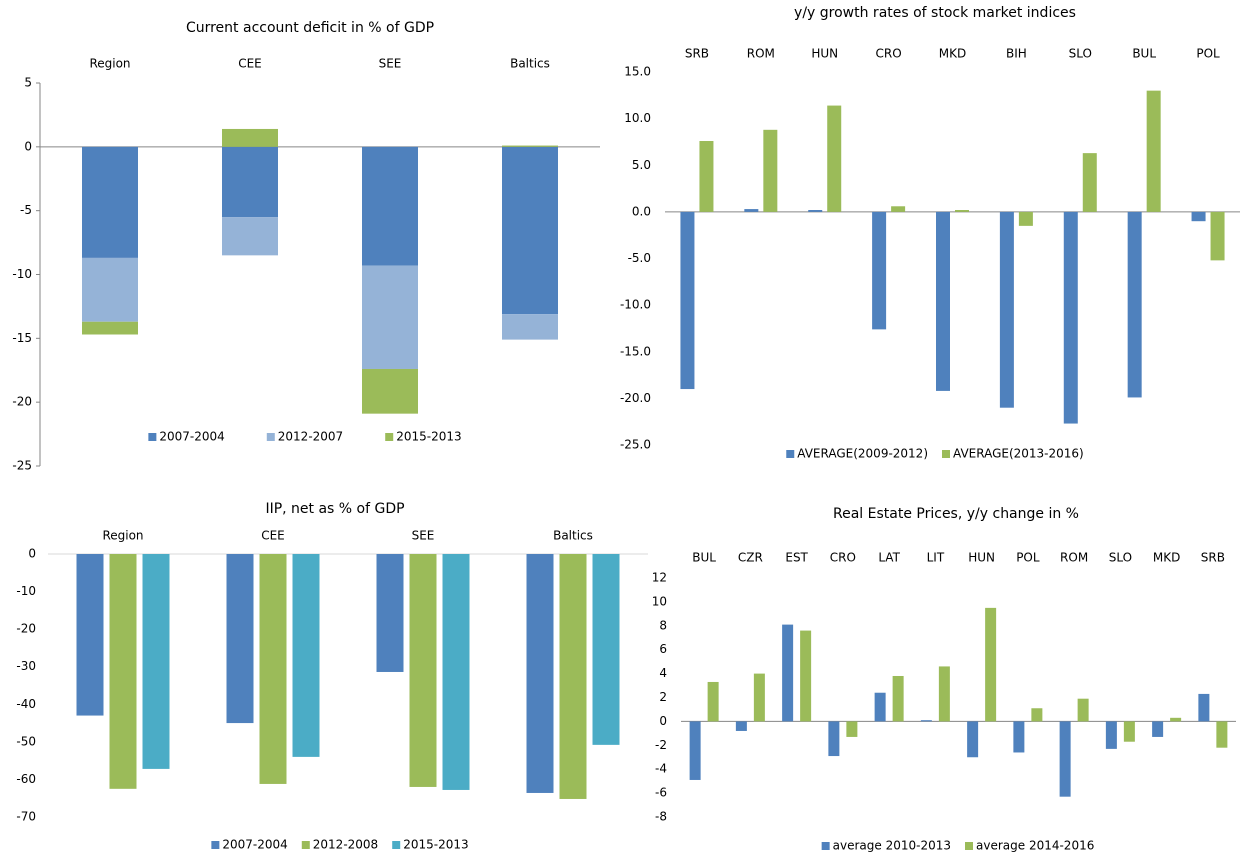 The width and height of the screenshot is (1244, 856). Describe the element at coordinates (1144, 54) in the screenshot. I see `category-label: BUL` at that location.